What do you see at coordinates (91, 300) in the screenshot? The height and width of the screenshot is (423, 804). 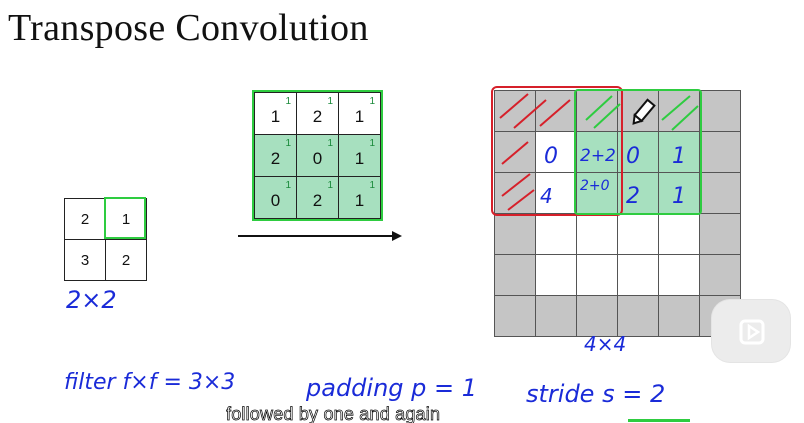 I see `input-size-label: 2×2` at bounding box center [91, 300].